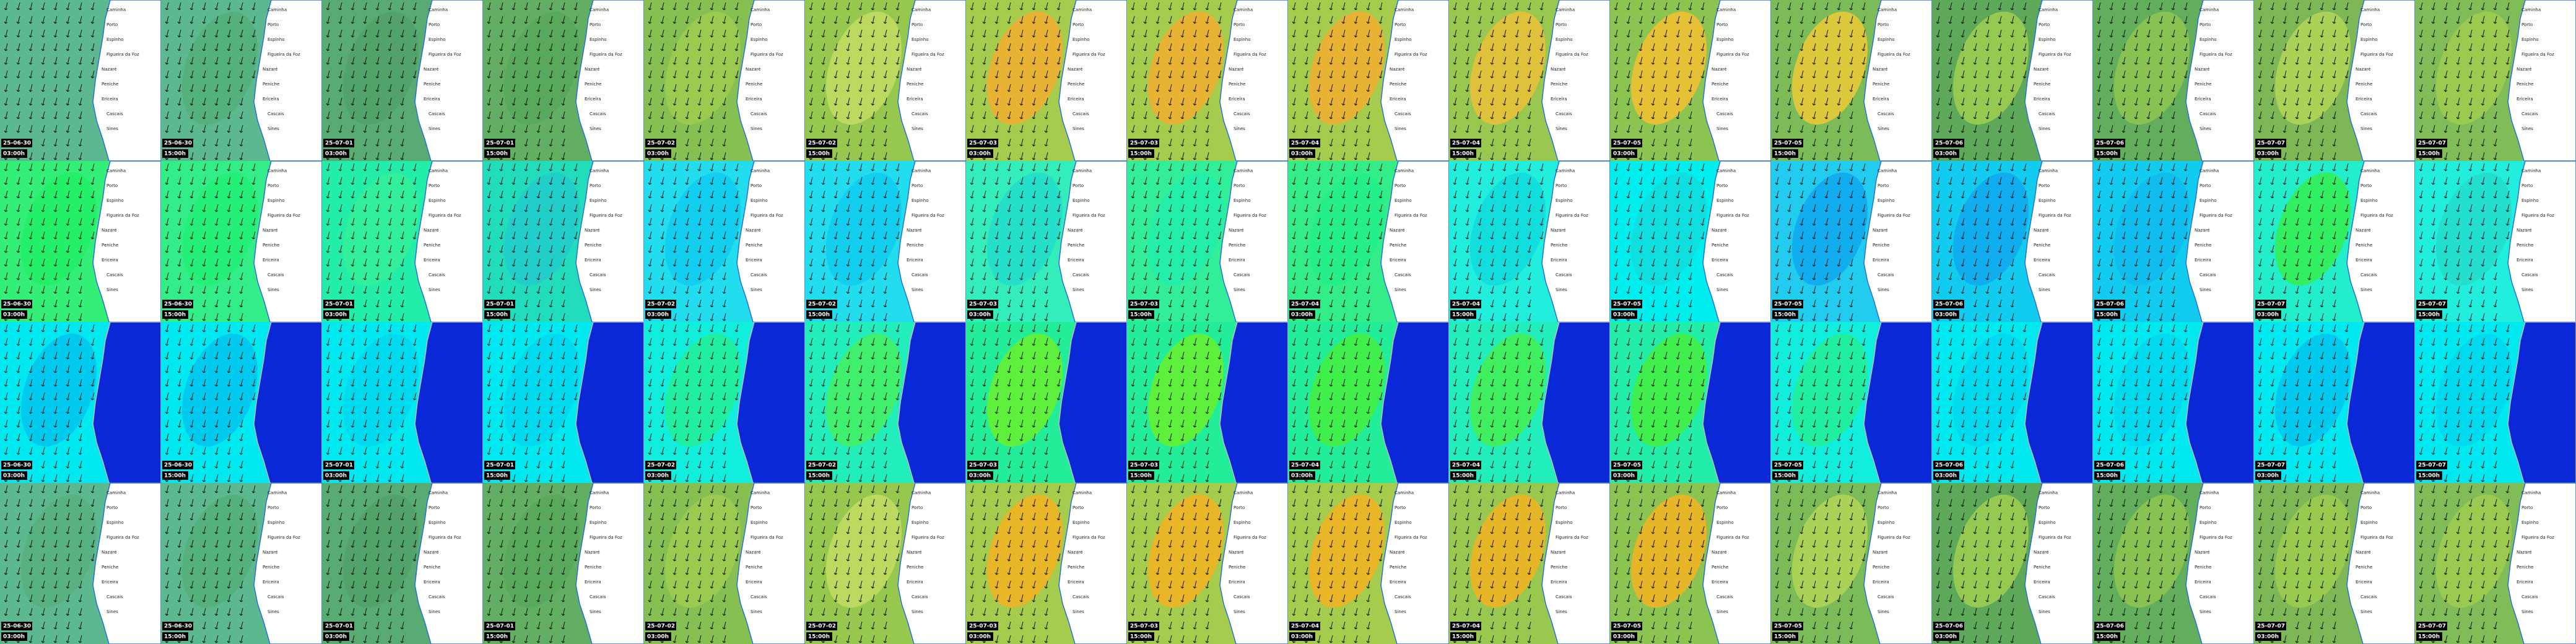 The height and width of the screenshot is (644, 2576). What do you see at coordinates (915, 245) in the screenshot?
I see `place-label: Peniche` at bounding box center [915, 245].